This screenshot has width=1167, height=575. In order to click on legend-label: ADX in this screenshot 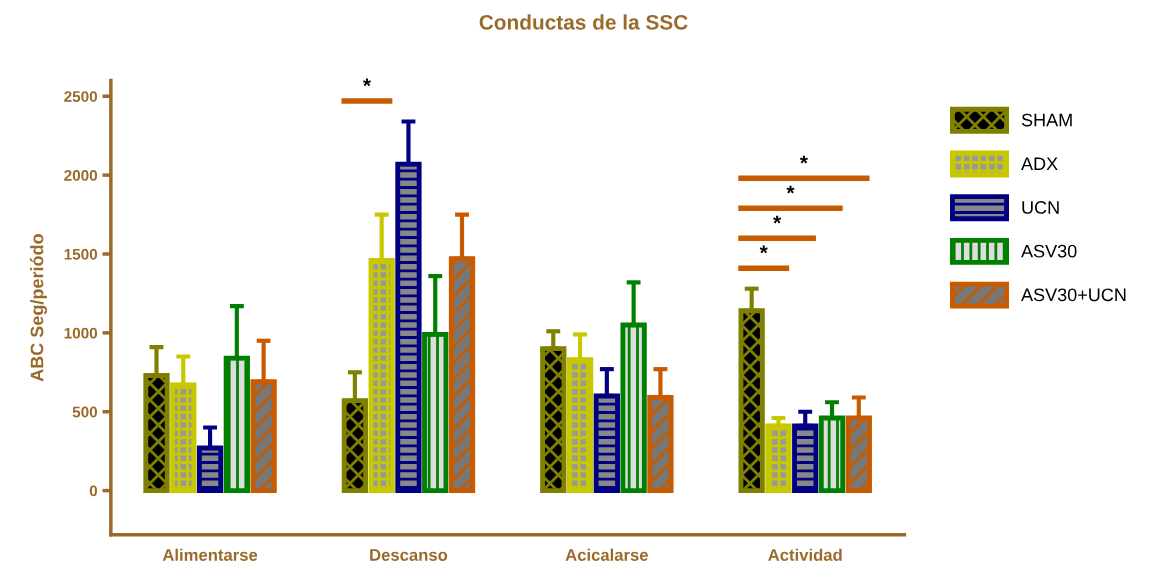, I will do `click(1039, 163)`.